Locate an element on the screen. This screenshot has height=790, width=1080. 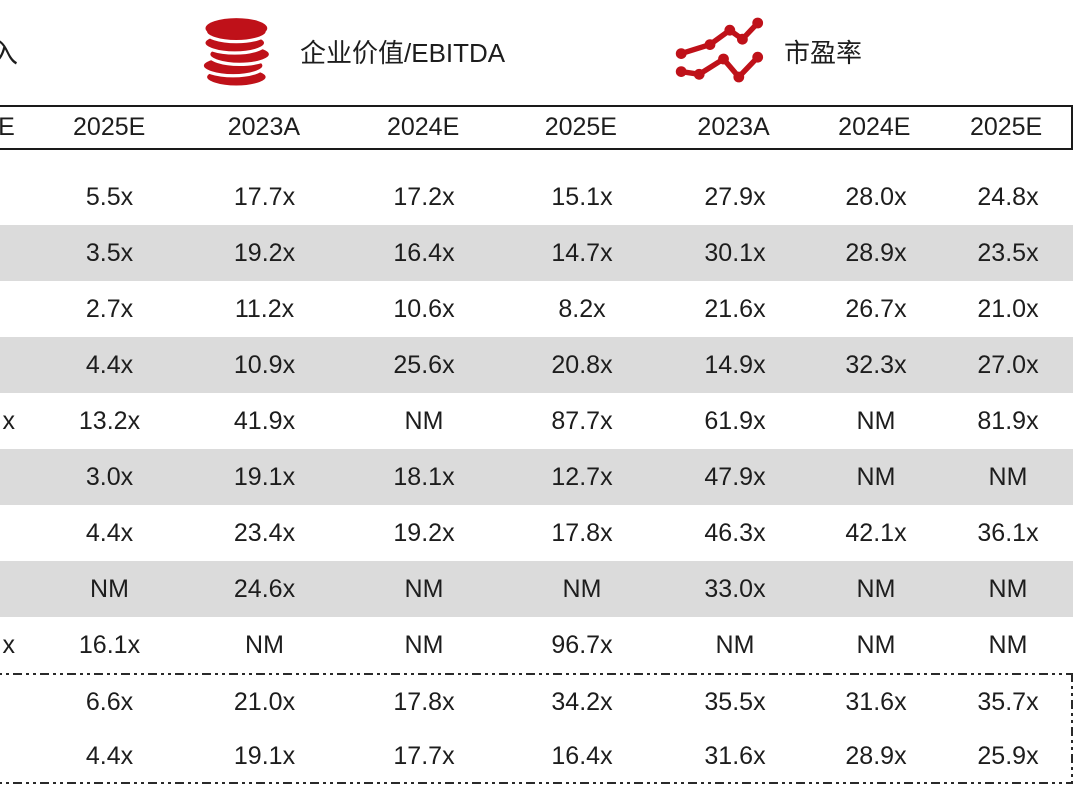
table-cell: 46.3x is located at coordinates (735, 533).